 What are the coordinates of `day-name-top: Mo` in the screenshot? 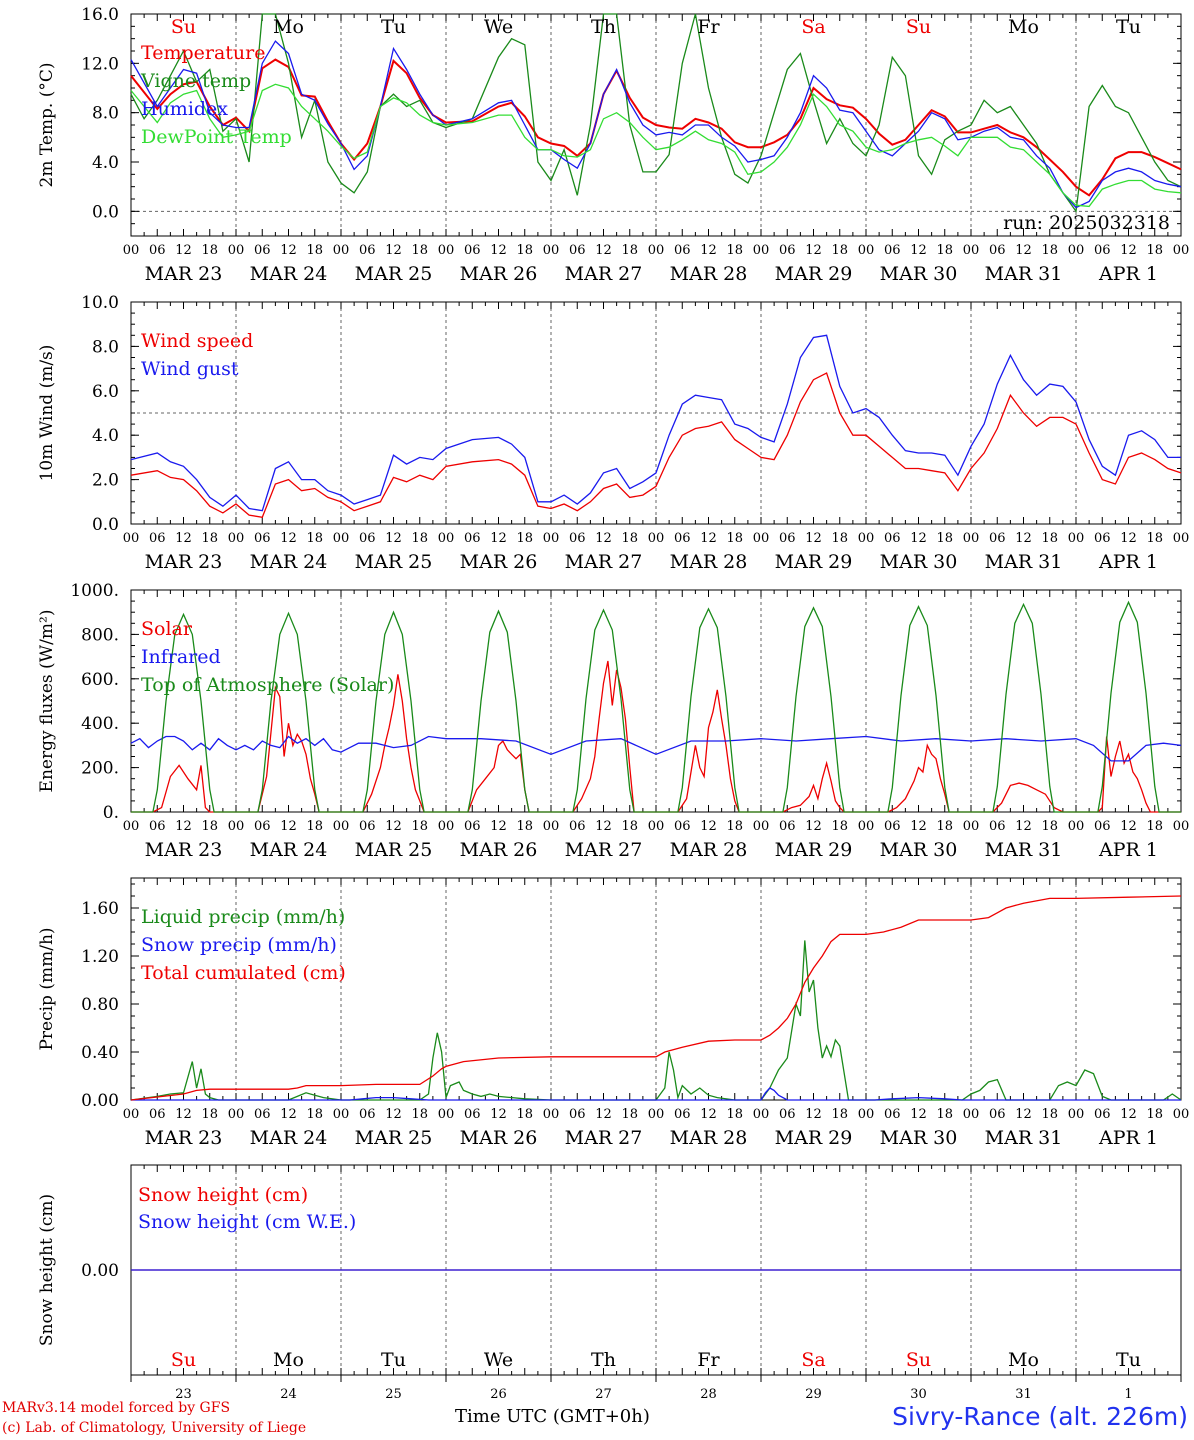 It's located at (288, 27).